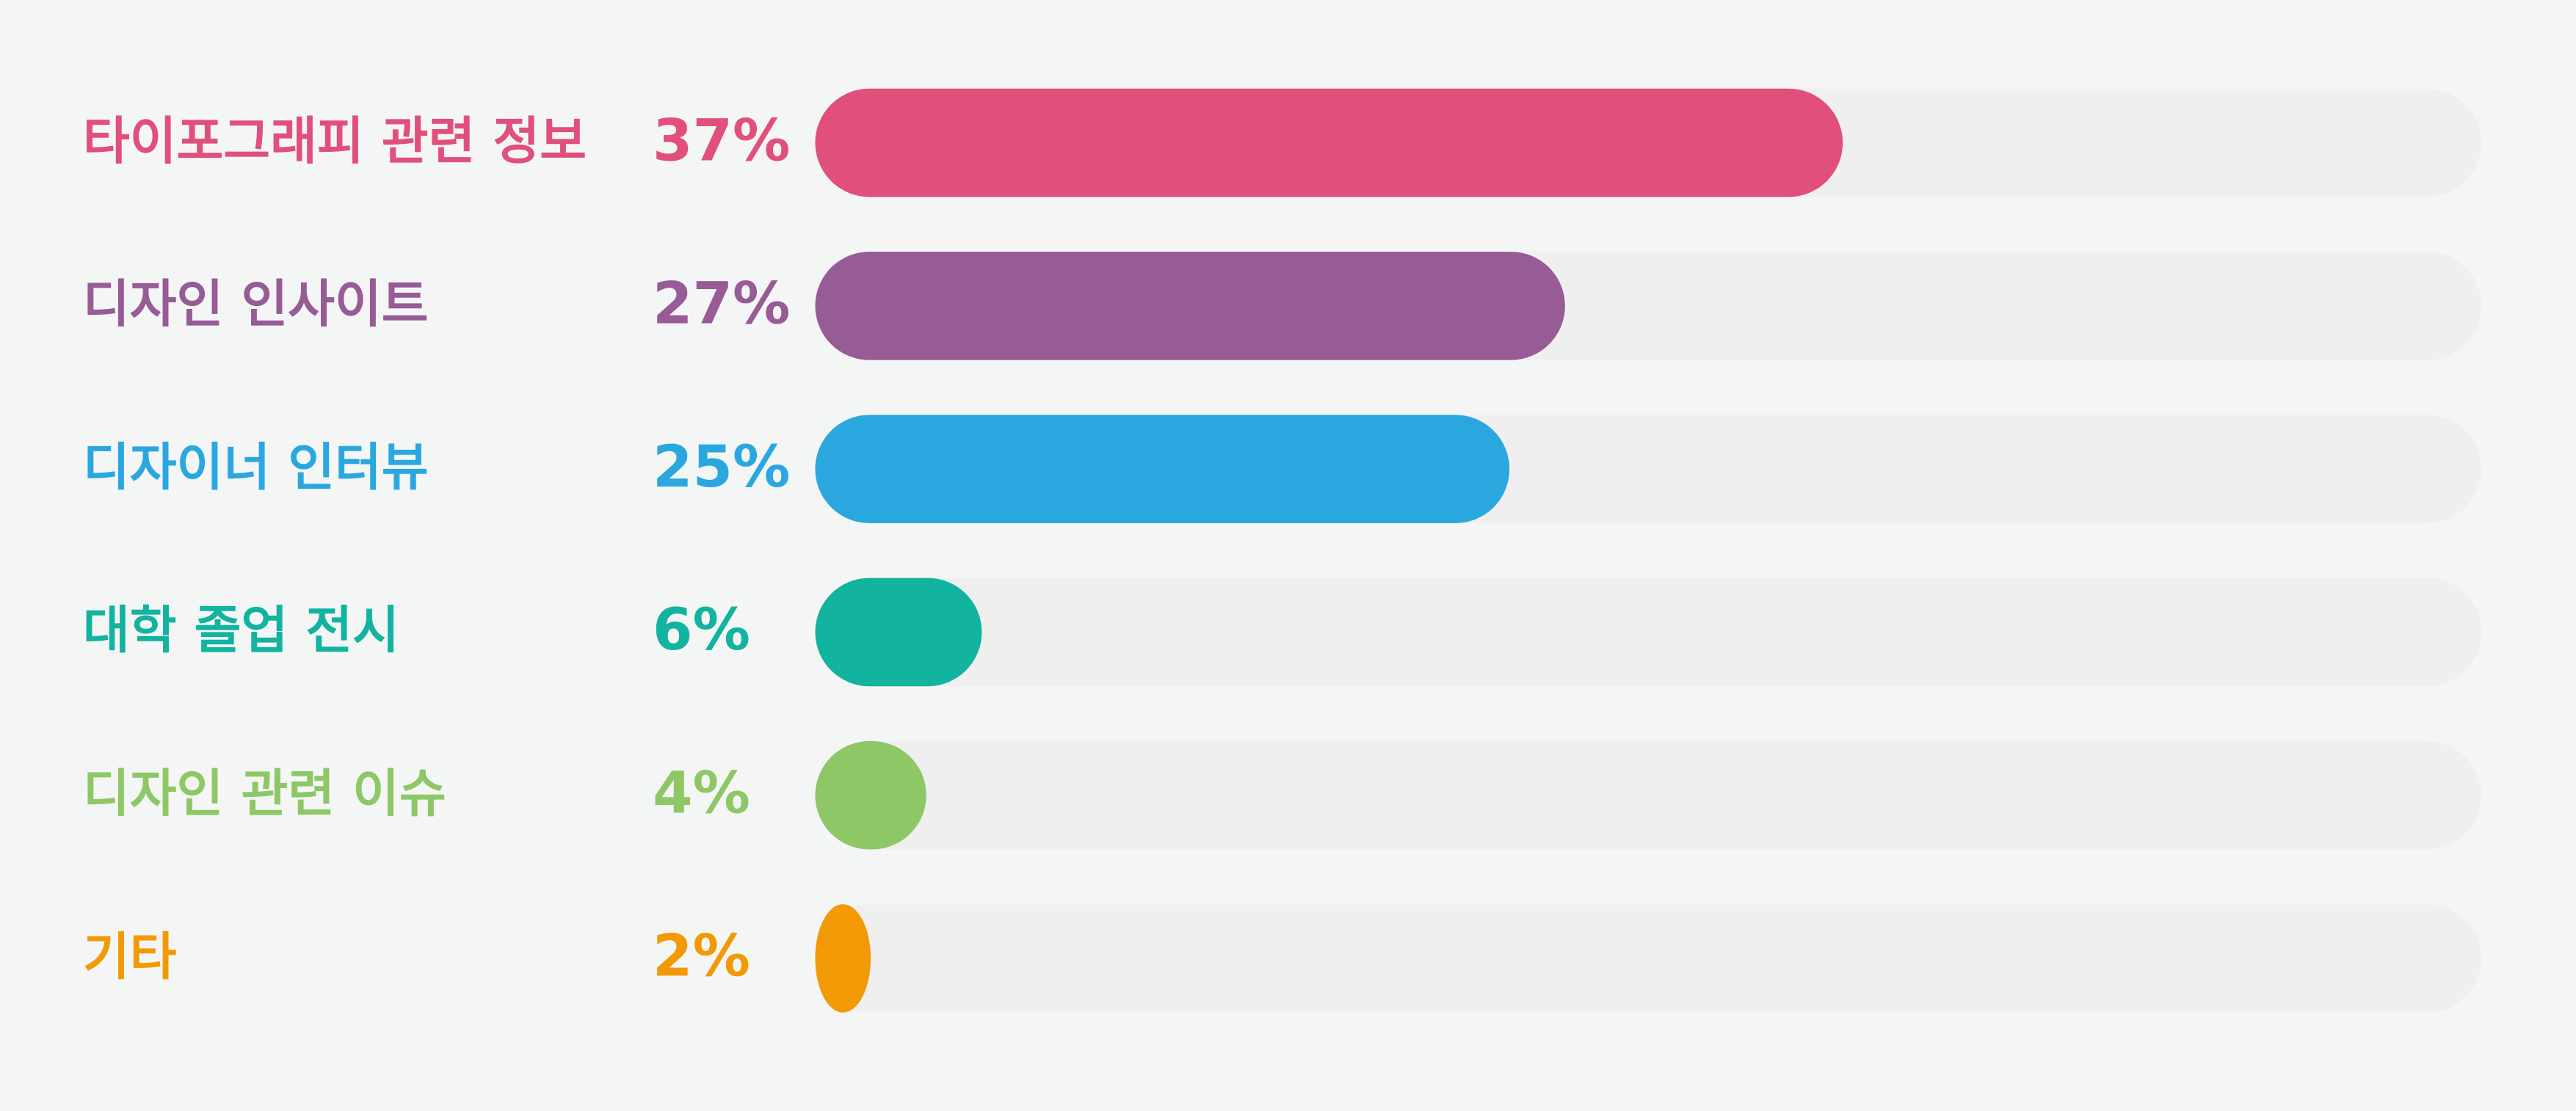  What do you see at coordinates (722, 467) in the screenshot?
I see `value-label: 25%` at bounding box center [722, 467].